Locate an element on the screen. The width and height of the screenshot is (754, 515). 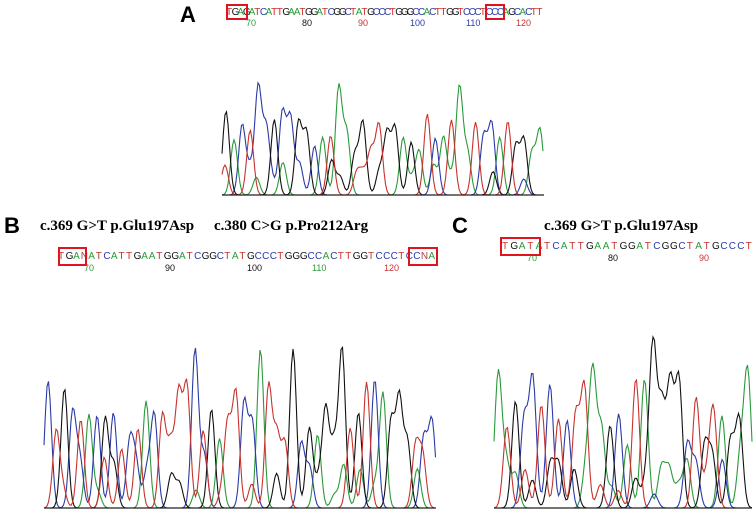
chromatogram-trace-a is located at coordinates (382, 138).